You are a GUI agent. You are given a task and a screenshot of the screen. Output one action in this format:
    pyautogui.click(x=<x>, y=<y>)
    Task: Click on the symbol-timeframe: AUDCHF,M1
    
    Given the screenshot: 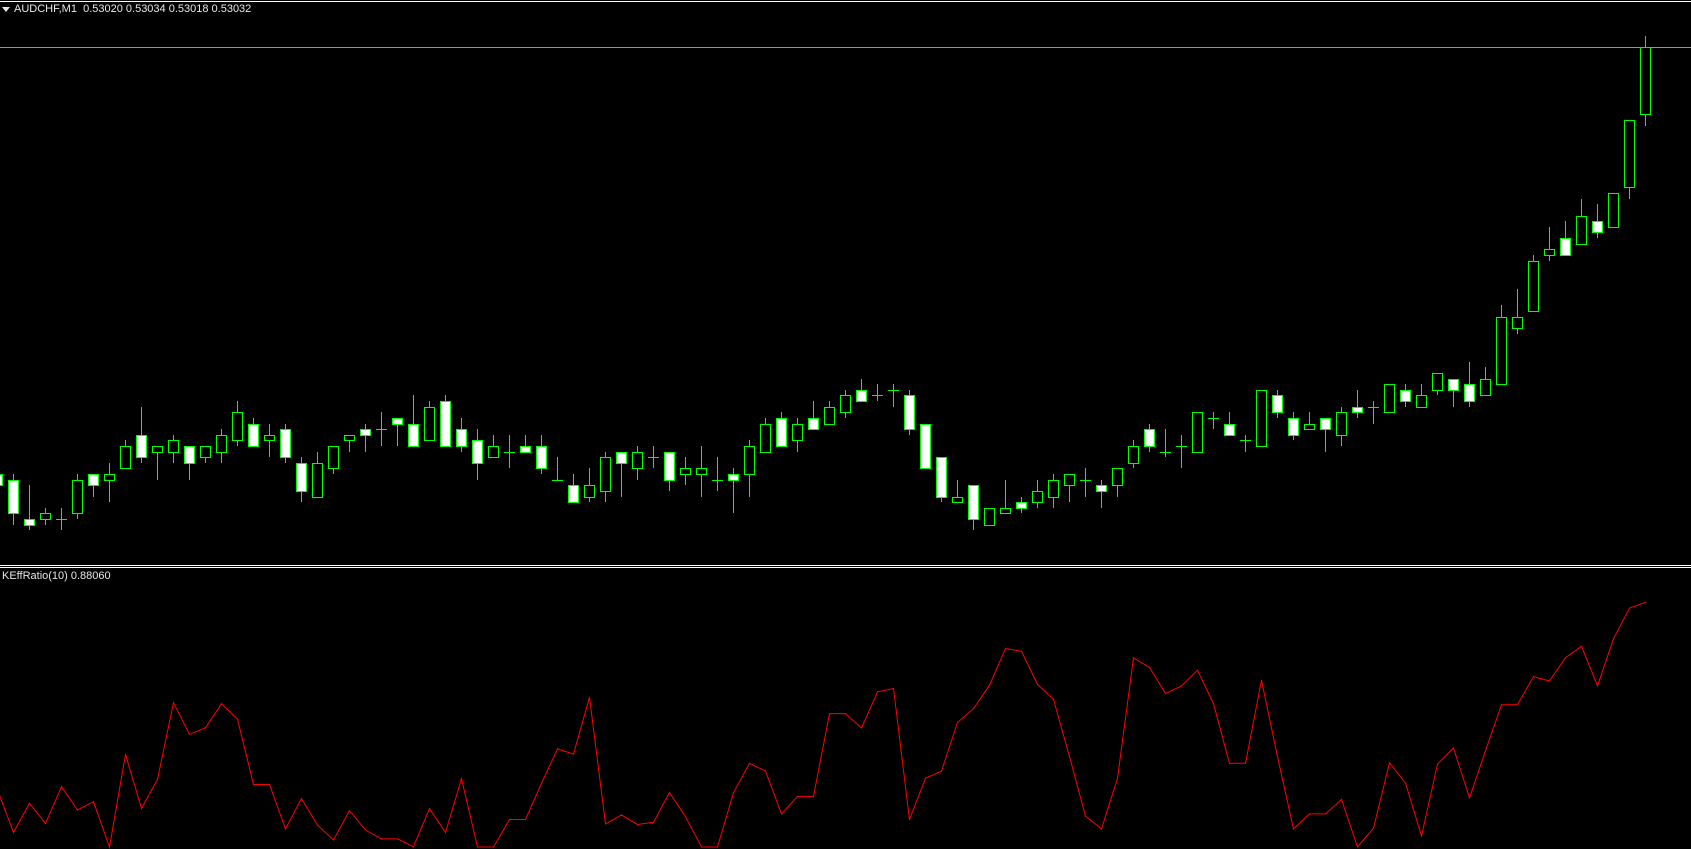 What is the action you would take?
    pyautogui.click(x=45, y=9)
    